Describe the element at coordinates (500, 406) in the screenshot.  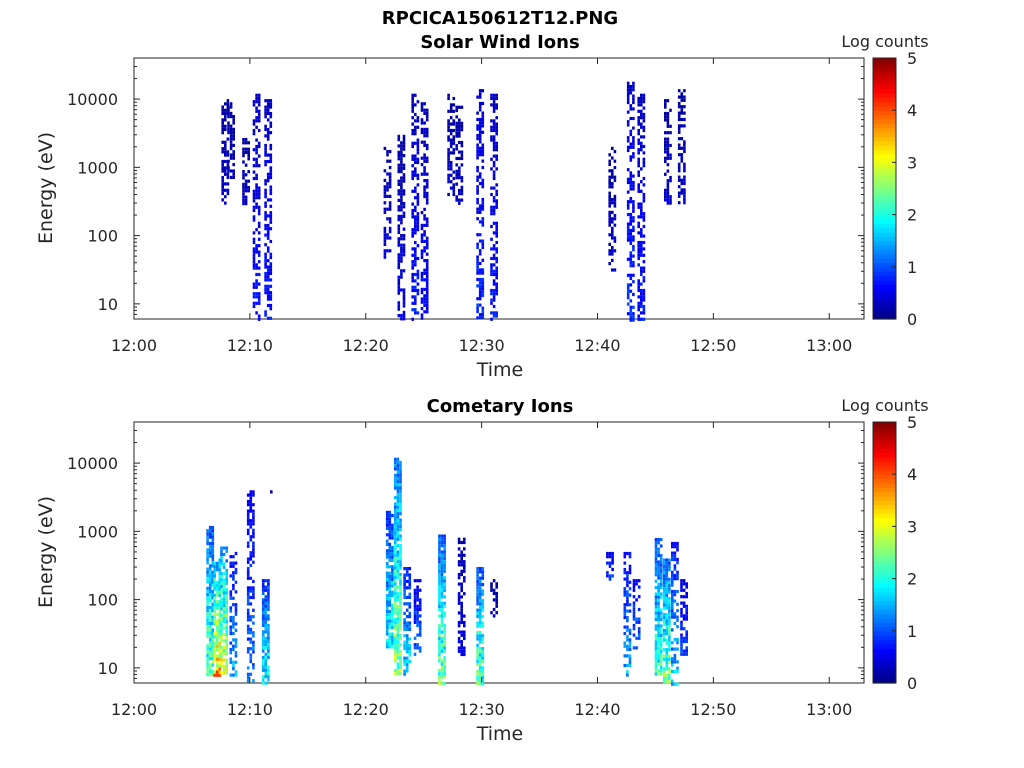
I see `cometary-ions-title: Cometary Ions` at that location.